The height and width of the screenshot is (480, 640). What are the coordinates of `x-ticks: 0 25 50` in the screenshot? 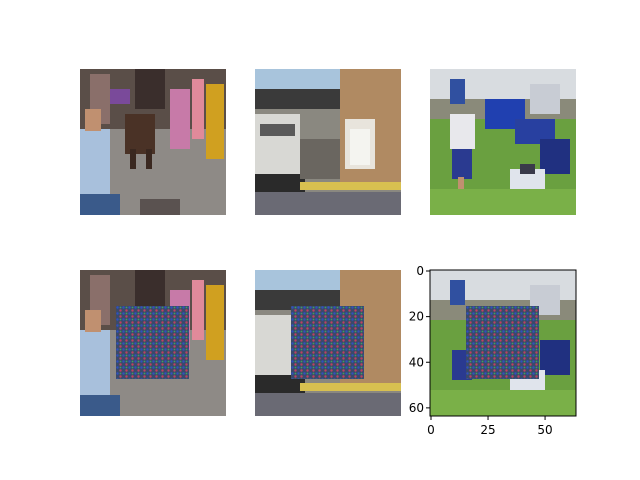 It's located at (490, 426).